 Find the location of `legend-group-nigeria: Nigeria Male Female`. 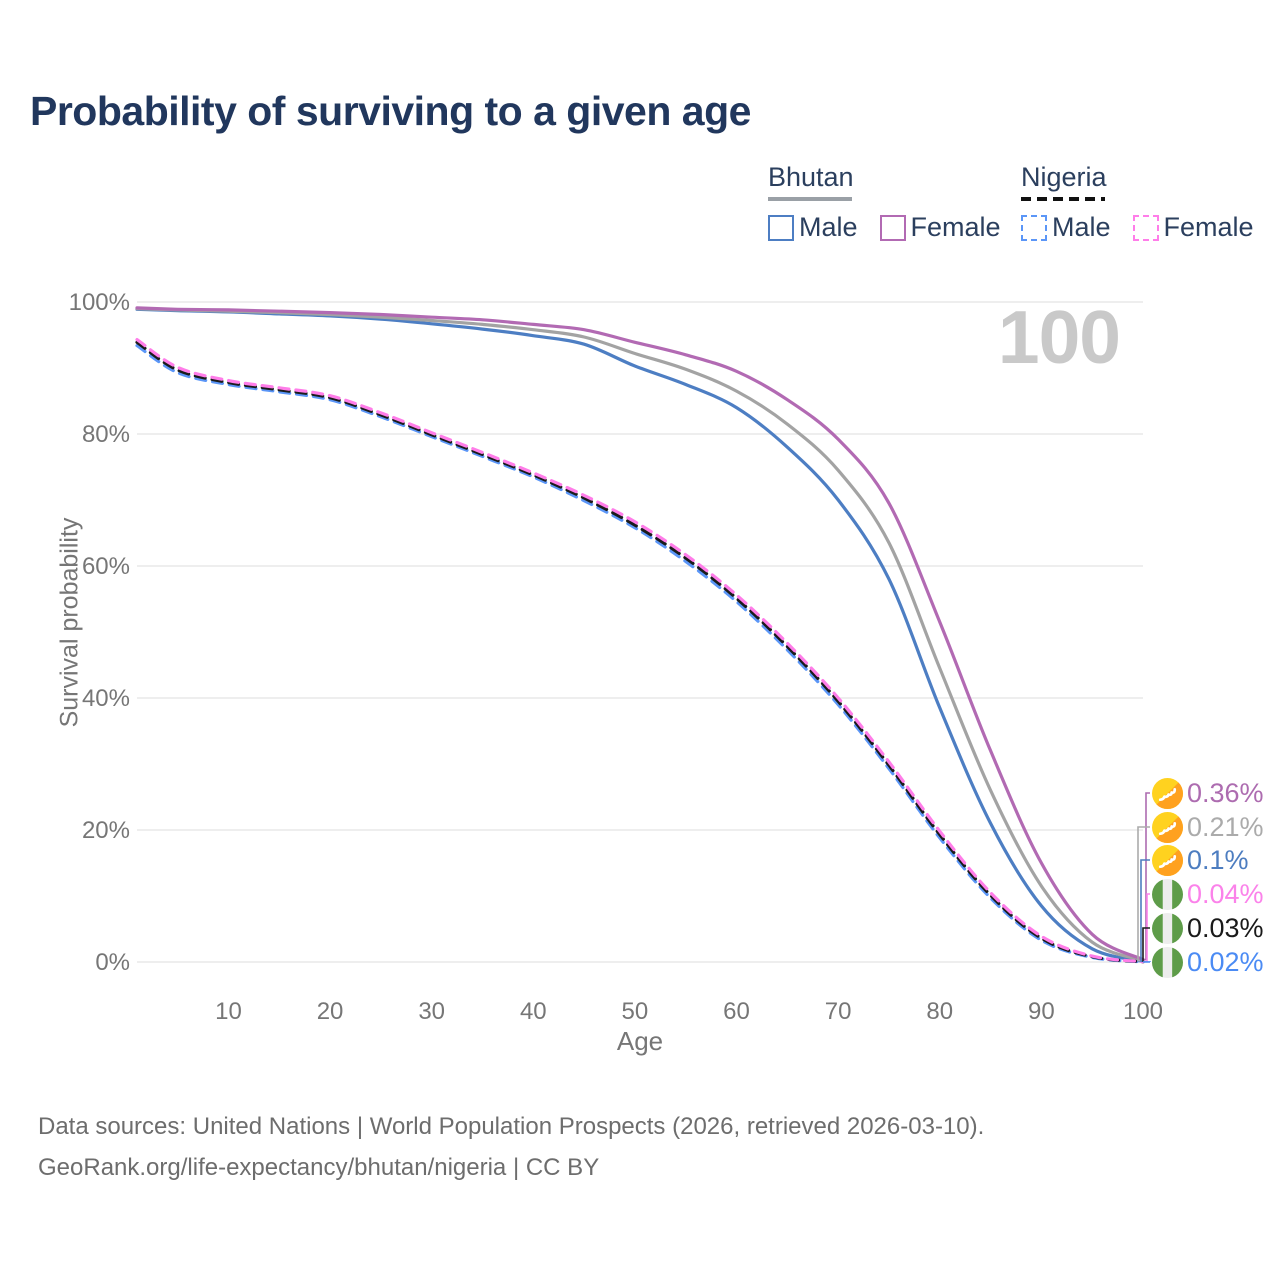

legend-group-nigeria: Nigeria Male Female is located at coordinates (1137, 202).